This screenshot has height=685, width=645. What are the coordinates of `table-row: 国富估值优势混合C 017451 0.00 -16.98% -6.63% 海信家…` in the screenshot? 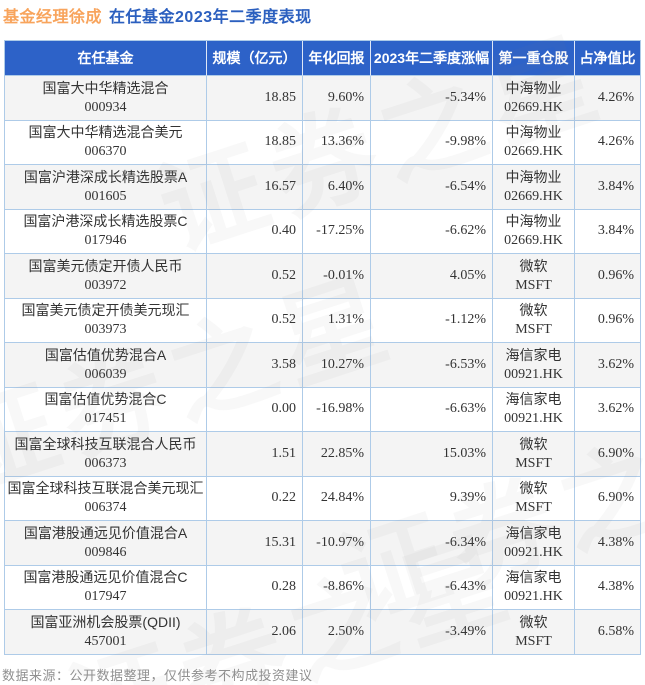 It's located at (322, 409).